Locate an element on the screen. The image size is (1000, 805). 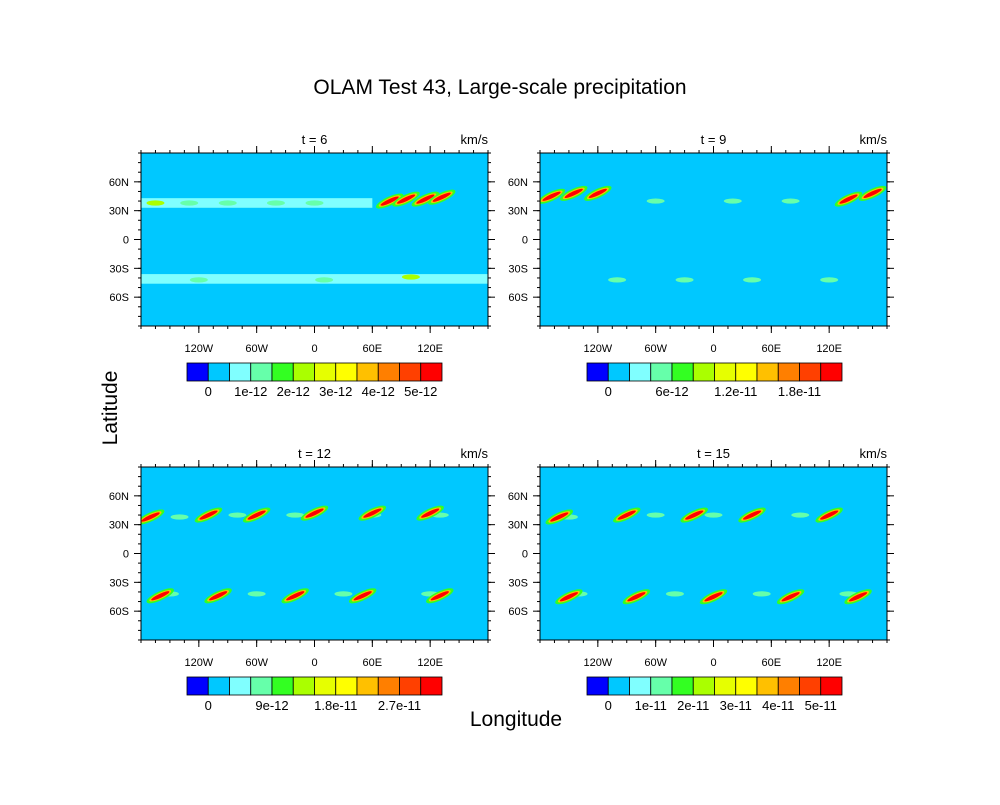
colorbar-label: 4e-11 is located at coordinates (778, 705).